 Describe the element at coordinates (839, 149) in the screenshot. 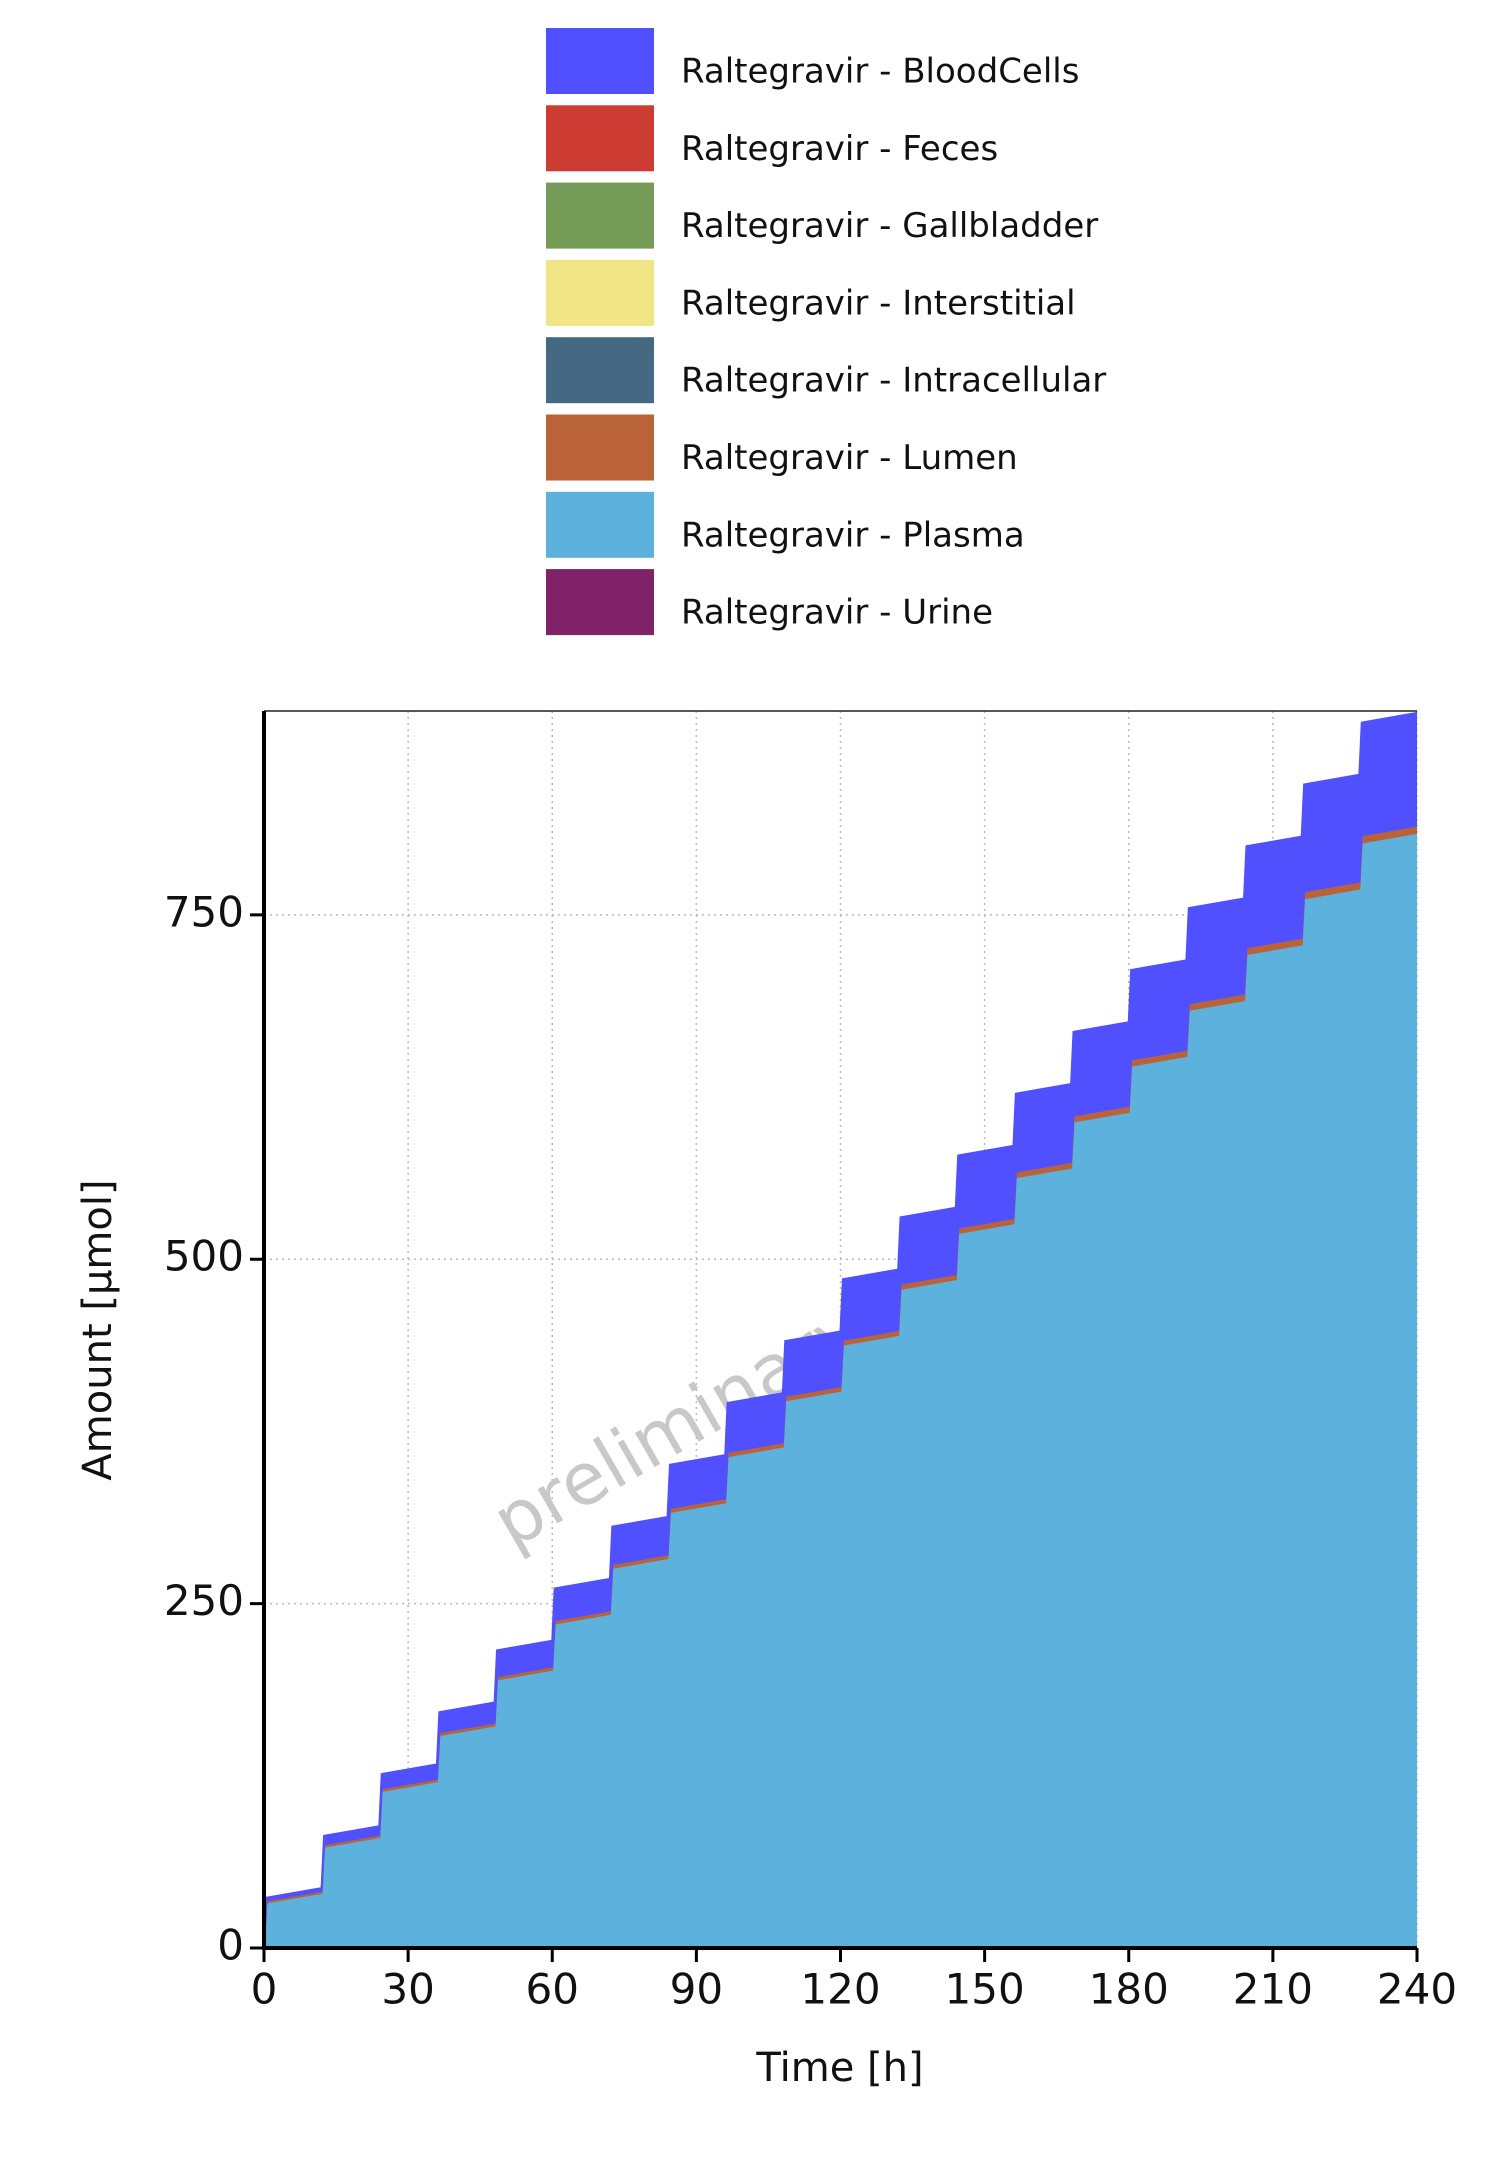

I see `legend-label: Raltegravir - Feces` at that location.